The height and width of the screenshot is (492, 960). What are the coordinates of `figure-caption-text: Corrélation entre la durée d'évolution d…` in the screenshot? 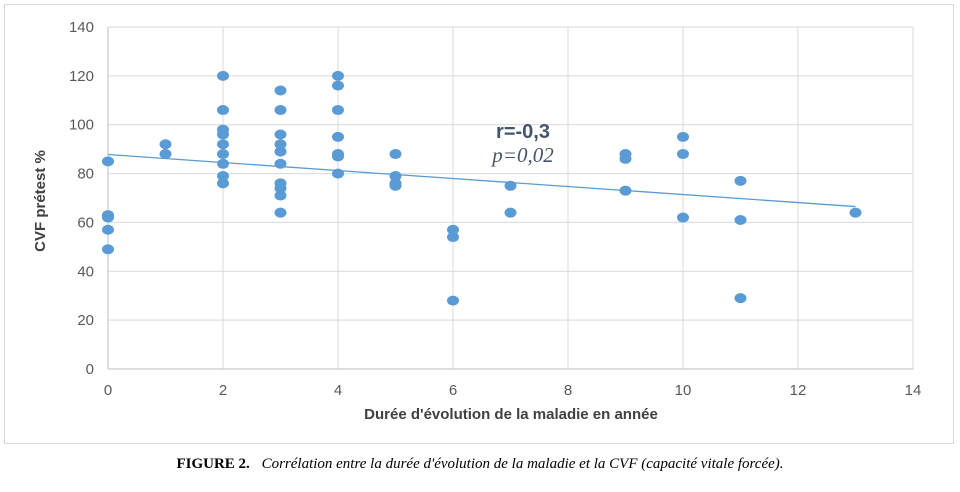 It's located at (522, 464).